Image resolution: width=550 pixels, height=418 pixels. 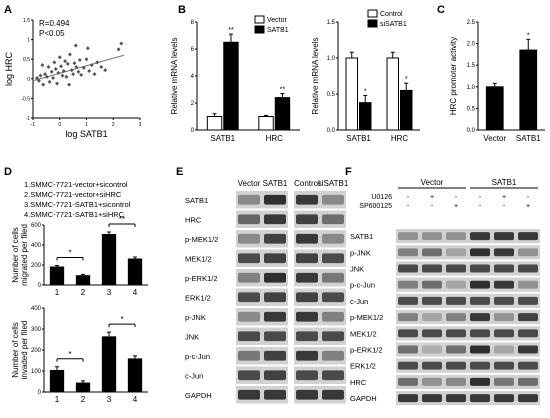 What do you see at coordinates (471, 109) in the screenshot?
I see `y-tick-label: 0.5` at bounding box center [471, 109].